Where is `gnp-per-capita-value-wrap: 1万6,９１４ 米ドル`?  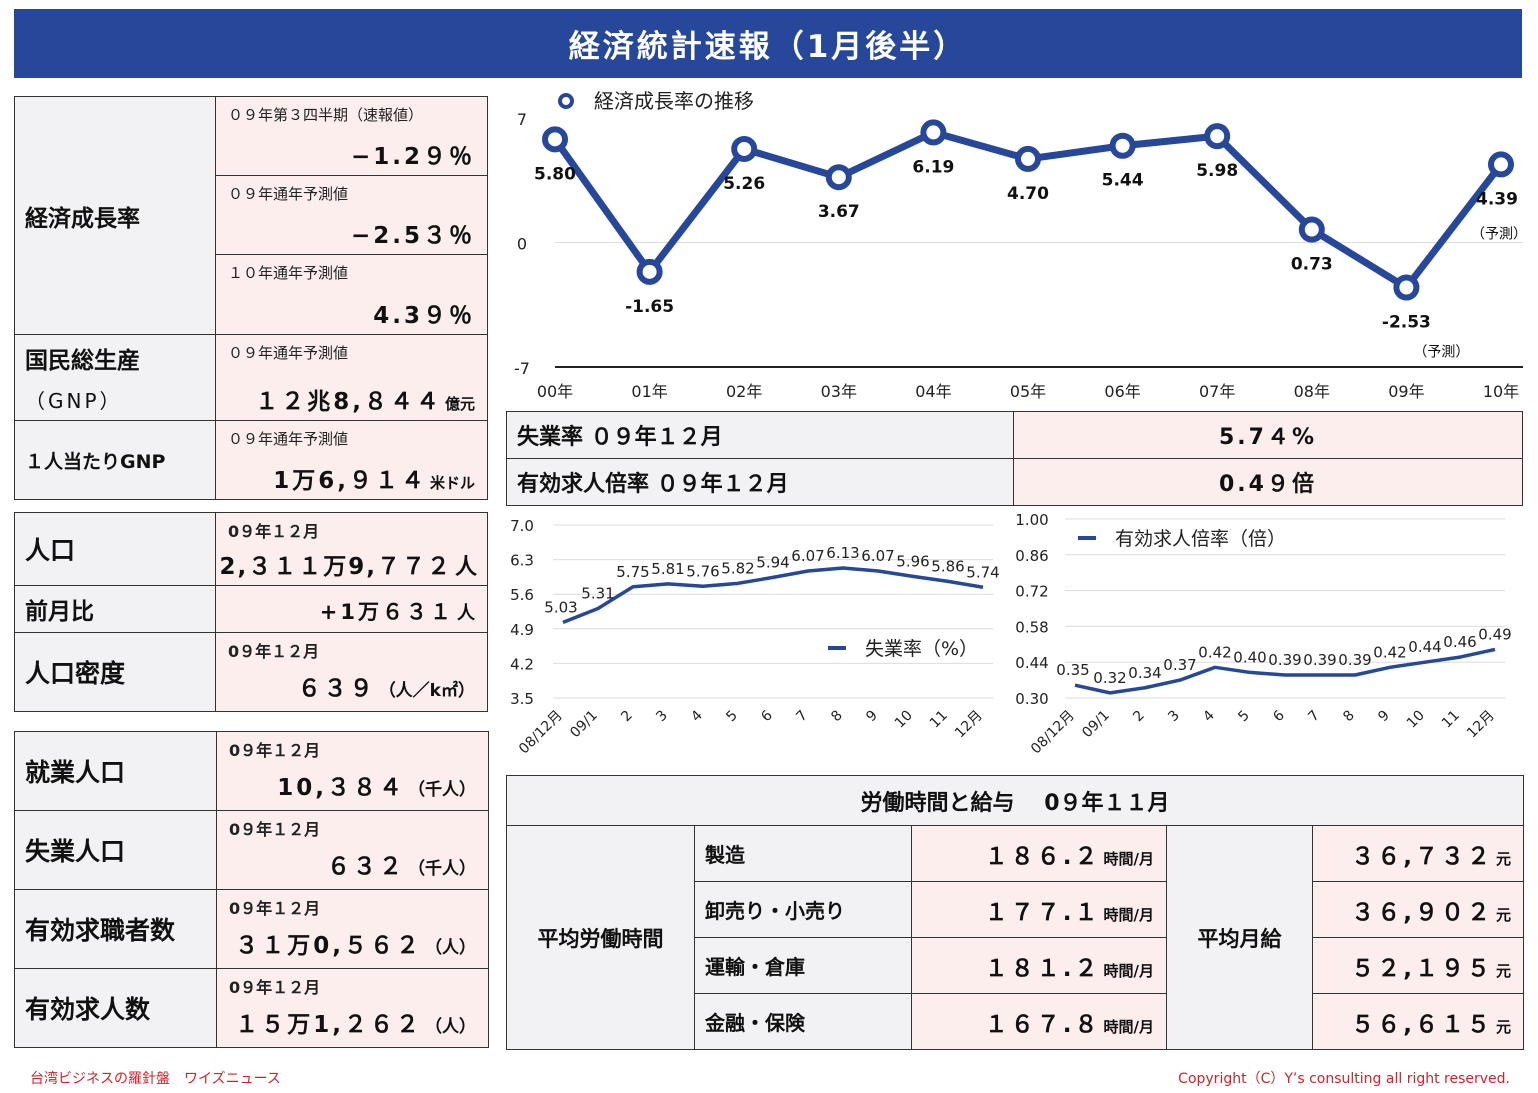 gnp-per-capita-value-wrap: 1万6,９１４ 米ドル is located at coordinates (374, 478).